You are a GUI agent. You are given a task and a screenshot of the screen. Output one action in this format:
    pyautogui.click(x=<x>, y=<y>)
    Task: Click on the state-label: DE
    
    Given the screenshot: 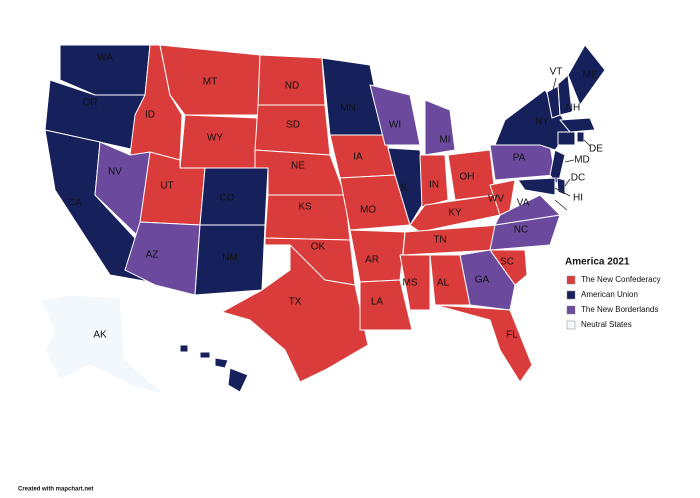 What is the action you would take?
    pyautogui.click(x=596, y=149)
    